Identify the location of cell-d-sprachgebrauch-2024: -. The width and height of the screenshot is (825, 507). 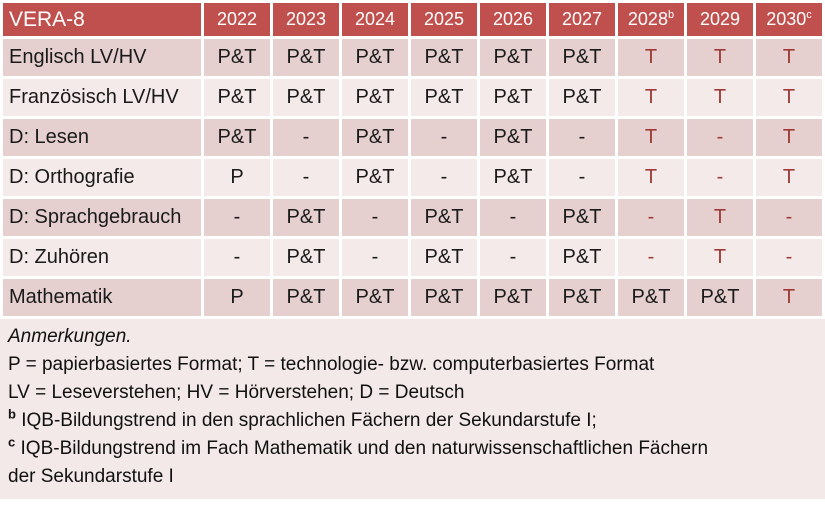
(375, 217).